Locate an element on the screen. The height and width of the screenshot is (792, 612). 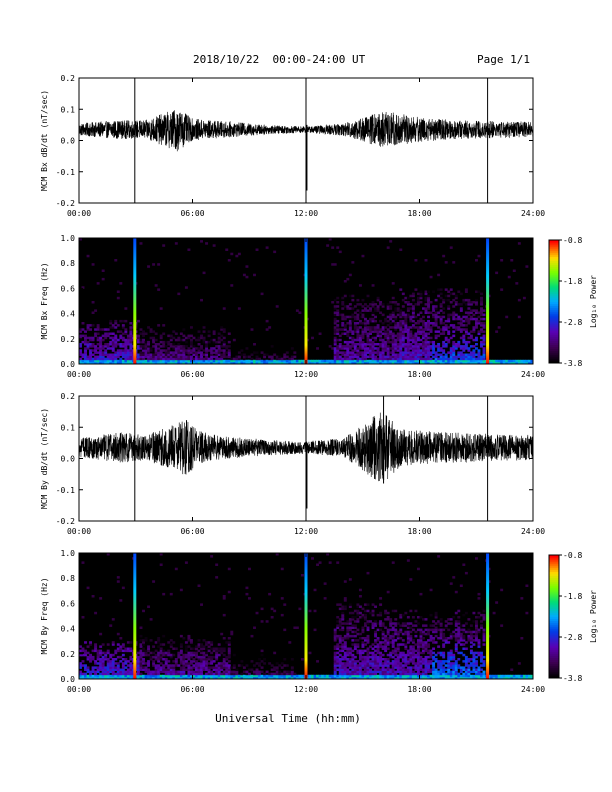
y-tick-label: 1.0 is located at coordinates (68, 238).